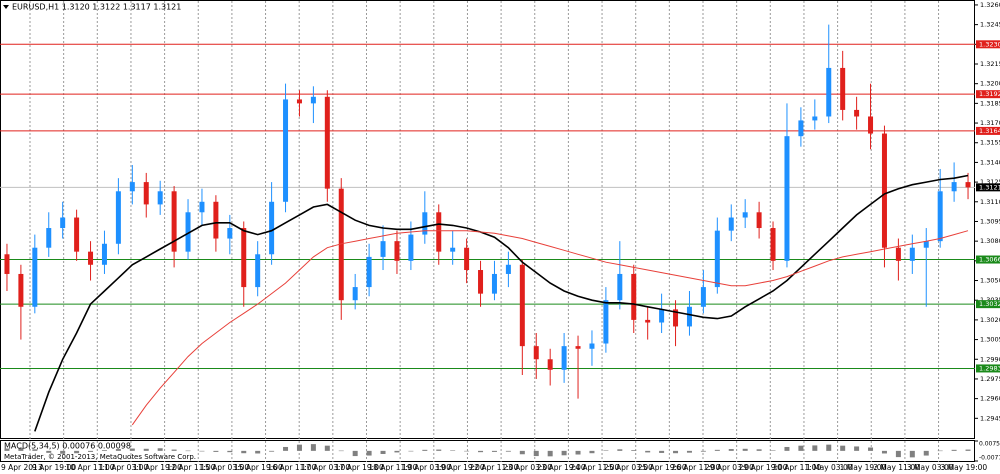 This screenshot has height=474, width=1000. What do you see at coordinates (863, 467) in the screenshot?
I see `x-tick-label: 1 May 19:00` at bounding box center [863, 467].